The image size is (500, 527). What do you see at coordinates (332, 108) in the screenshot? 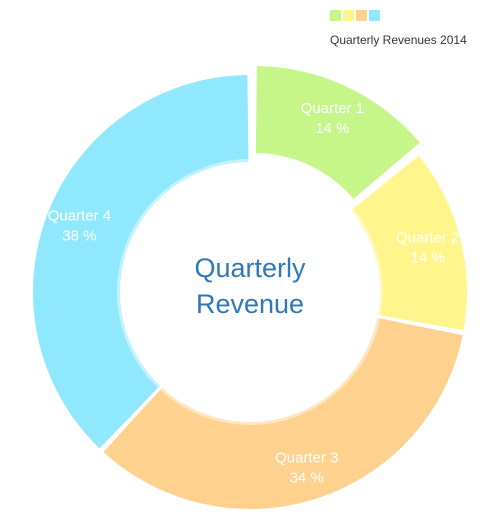
I see `slice-category-label: Quarter 1` at bounding box center [332, 108].